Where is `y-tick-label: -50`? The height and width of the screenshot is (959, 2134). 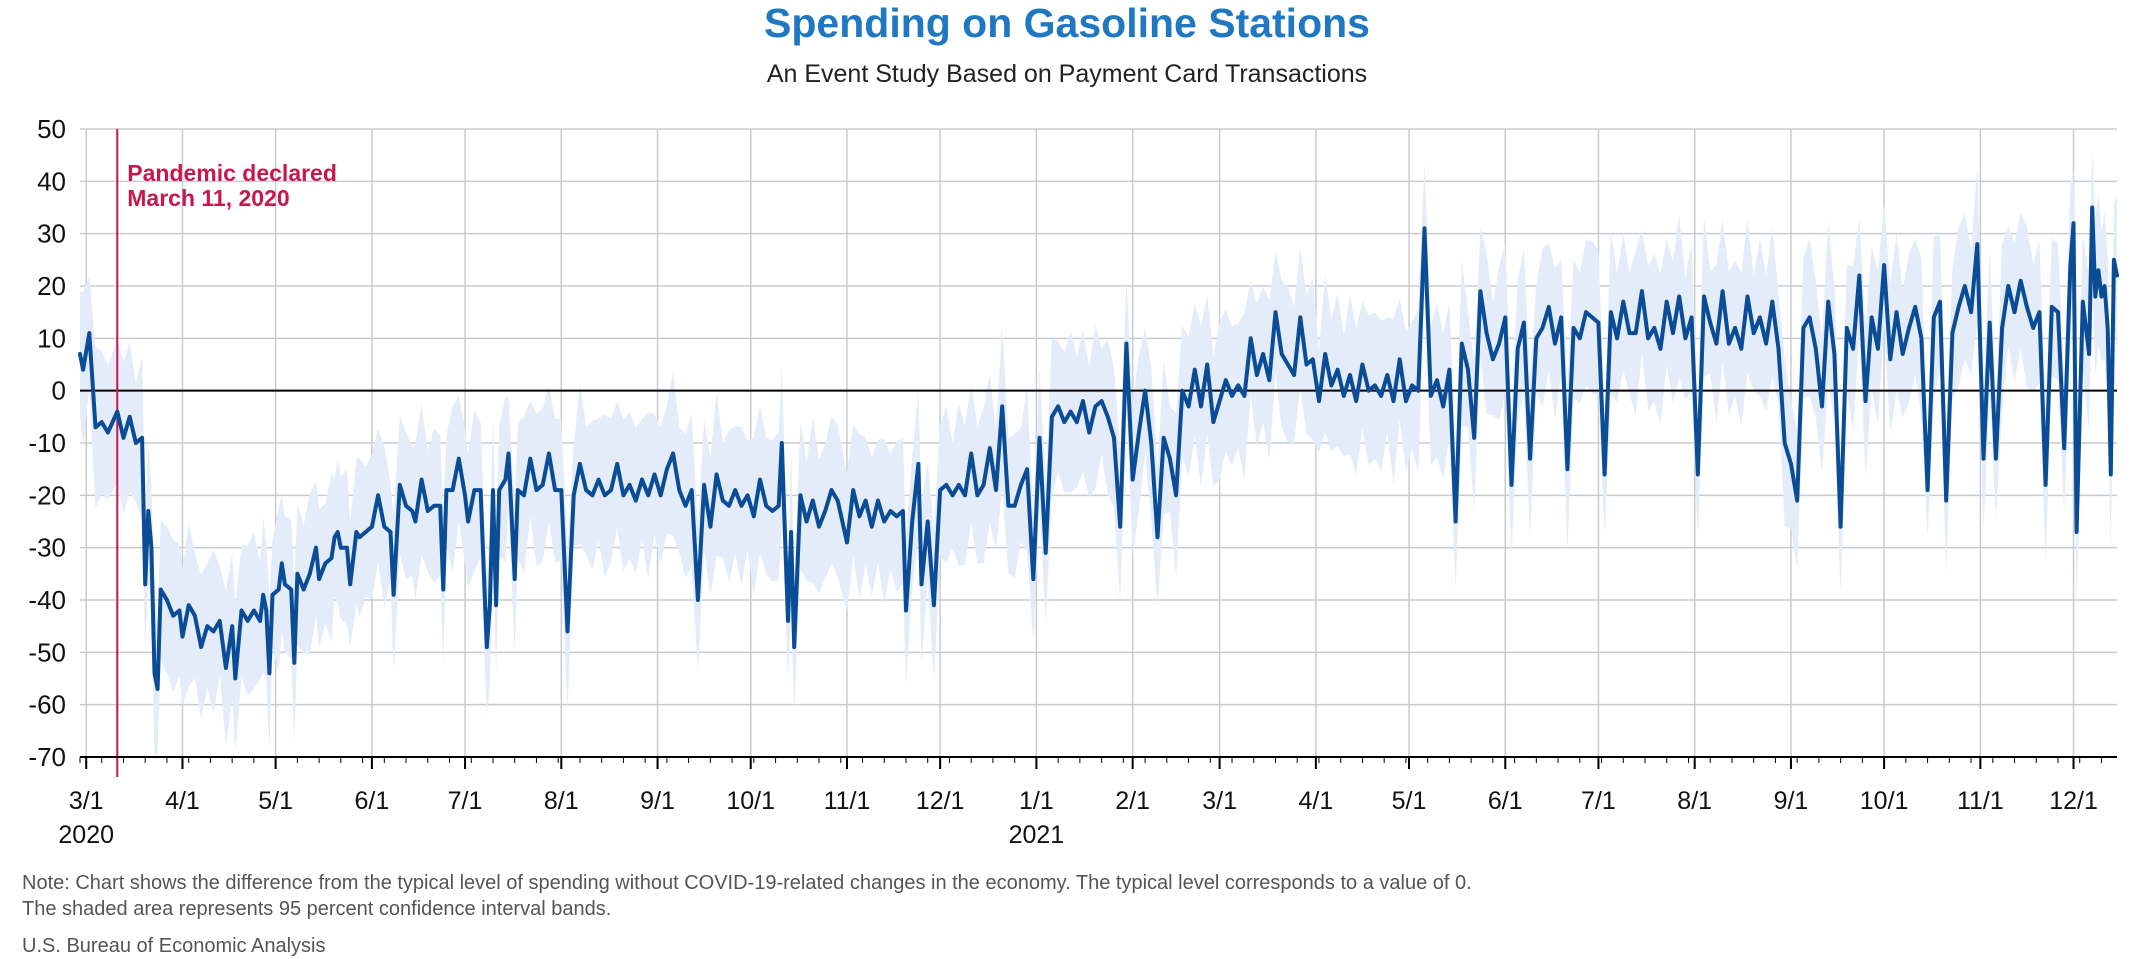
y-tick-label: -50 is located at coordinates (47, 652).